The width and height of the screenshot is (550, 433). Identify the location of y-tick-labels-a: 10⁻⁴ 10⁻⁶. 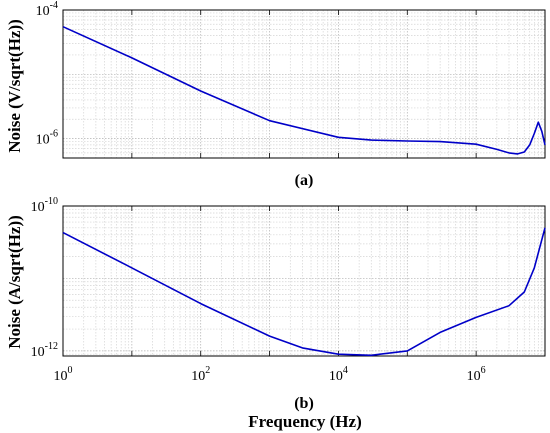
(47, 74).